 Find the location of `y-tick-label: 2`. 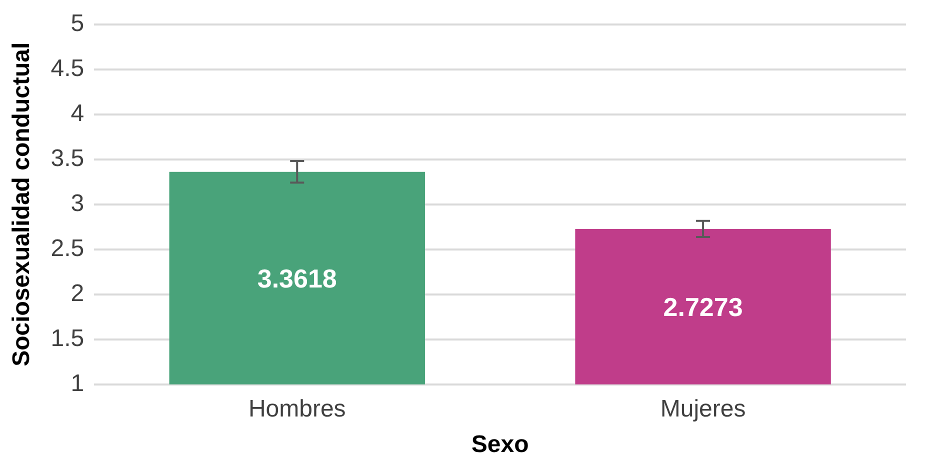

y-tick-label: 2 is located at coordinates (77, 294).